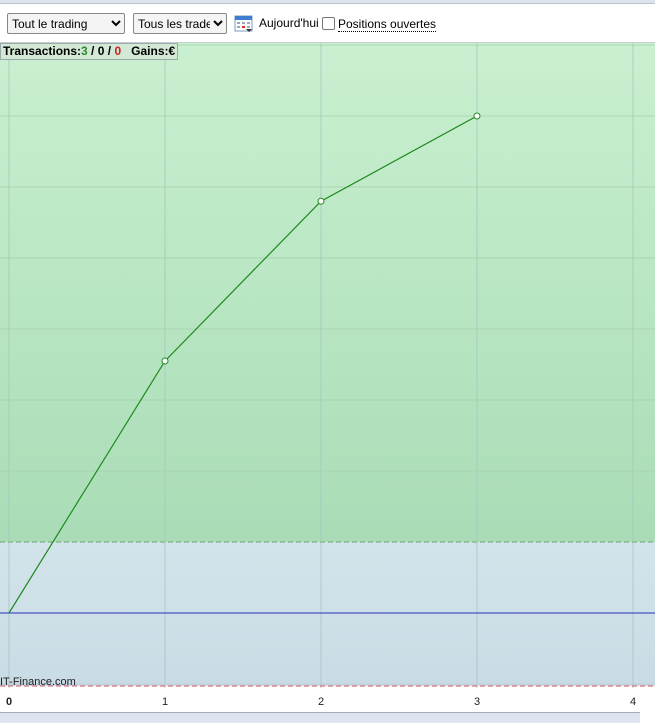  What do you see at coordinates (320, 717) in the screenshot?
I see `horizontal-scrollbar` at bounding box center [320, 717].